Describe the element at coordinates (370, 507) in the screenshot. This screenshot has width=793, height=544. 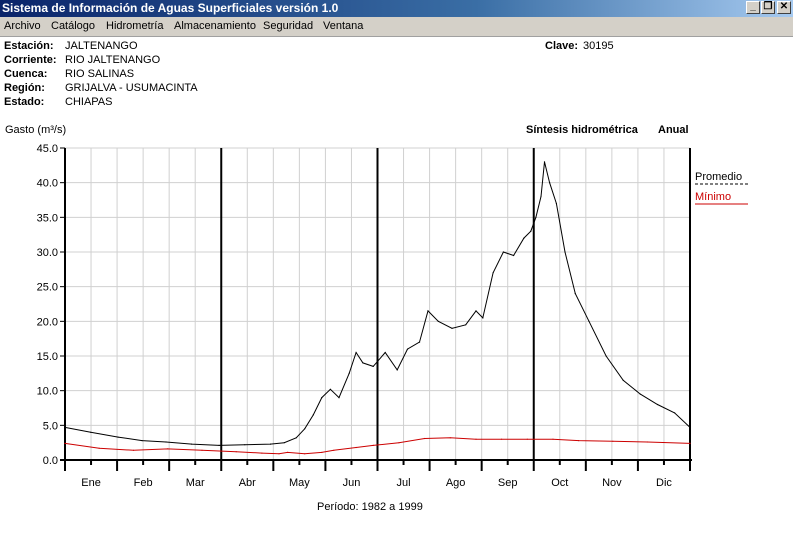
I see `period-label: Período: 1982 a 1999` at that location.